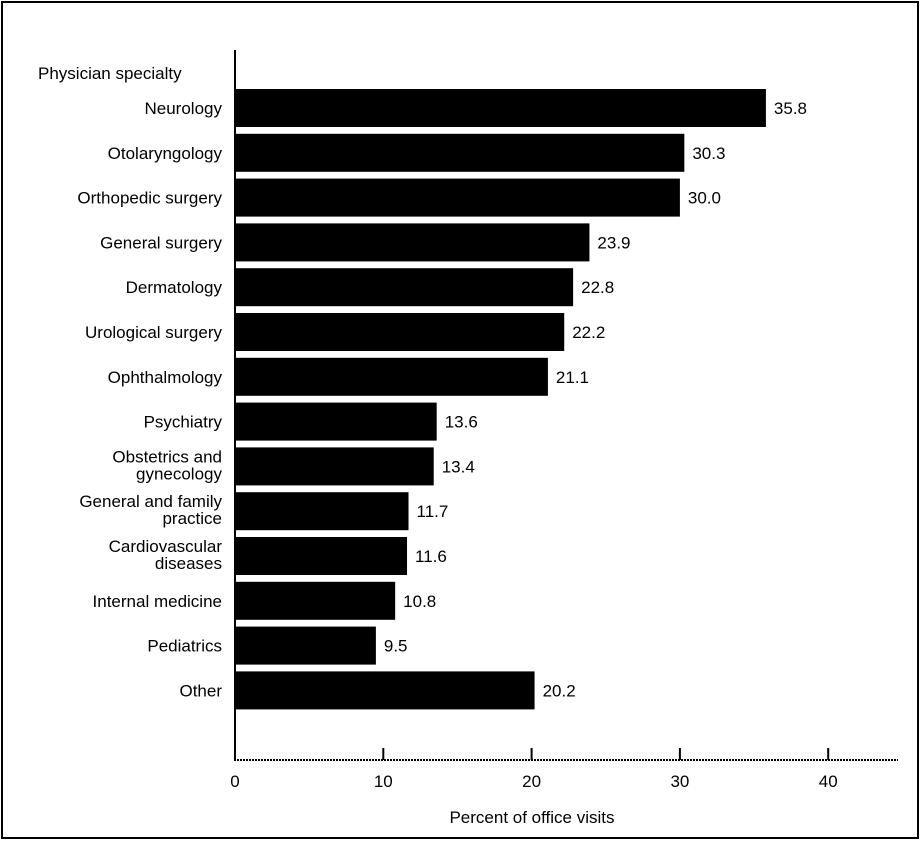 This screenshot has height=843, width=924. I want to click on category-label: Psychiatry, so click(183, 422).